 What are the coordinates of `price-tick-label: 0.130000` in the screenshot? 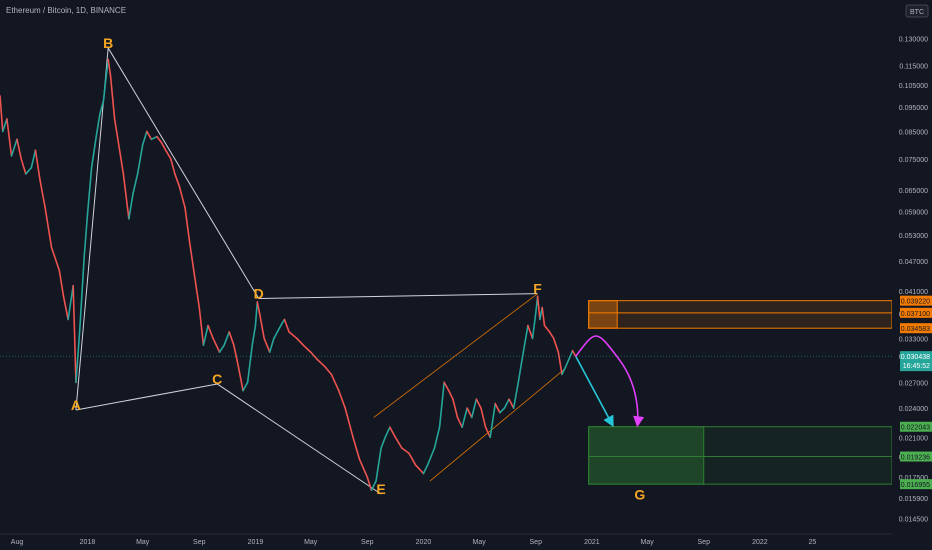 It's located at (913, 39).